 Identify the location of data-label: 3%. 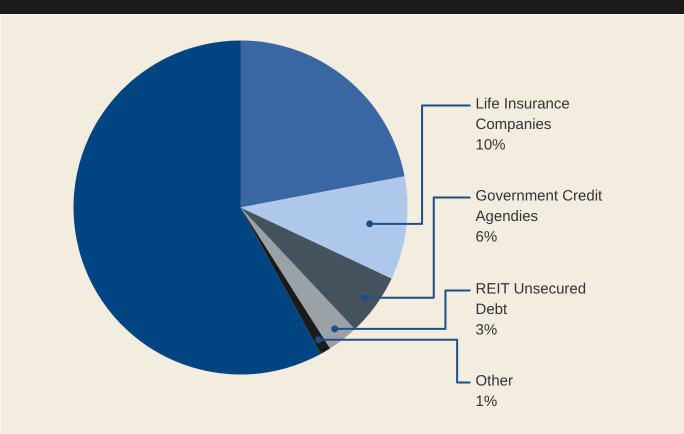
(487, 329).